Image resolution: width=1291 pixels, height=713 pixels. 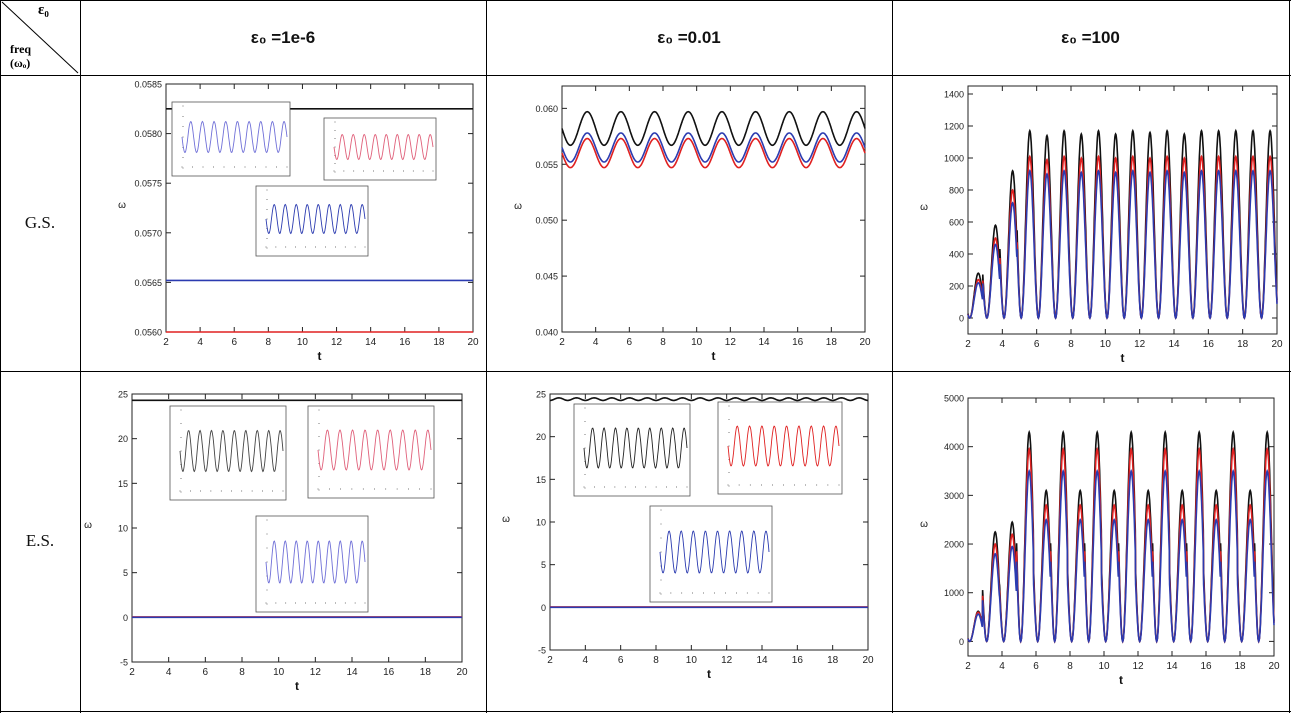 What do you see at coordinates (645, 711) in the screenshot?
I see `table-border-bottom` at bounding box center [645, 711].